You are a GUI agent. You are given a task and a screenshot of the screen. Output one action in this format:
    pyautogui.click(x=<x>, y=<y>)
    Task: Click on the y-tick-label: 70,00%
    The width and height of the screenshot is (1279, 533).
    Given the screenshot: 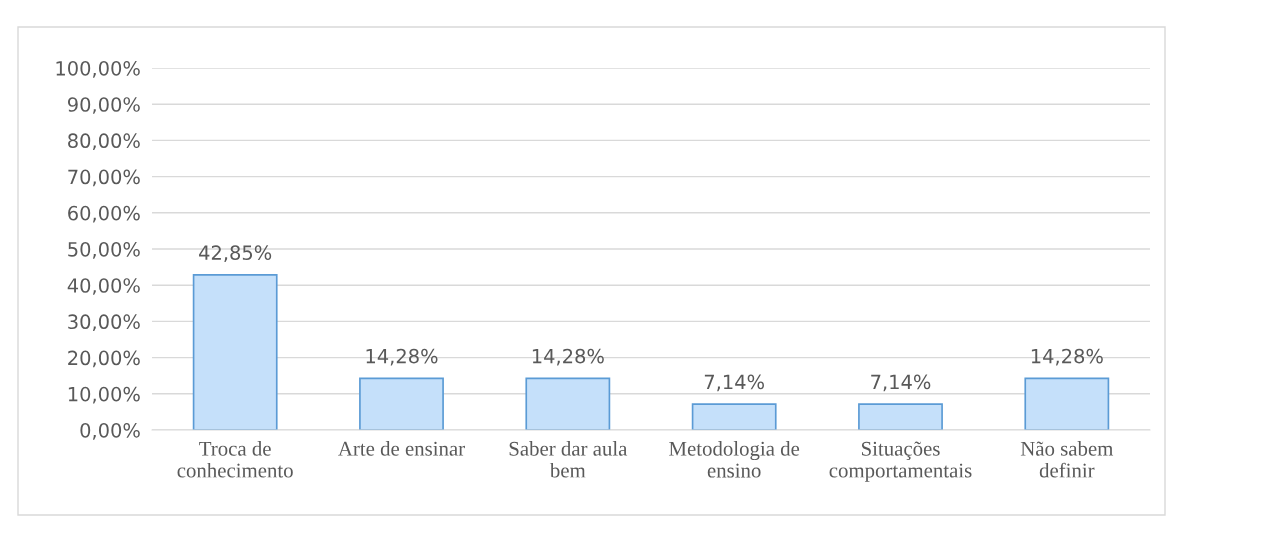 What is the action you would take?
    pyautogui.click(x=104, y=178)
    